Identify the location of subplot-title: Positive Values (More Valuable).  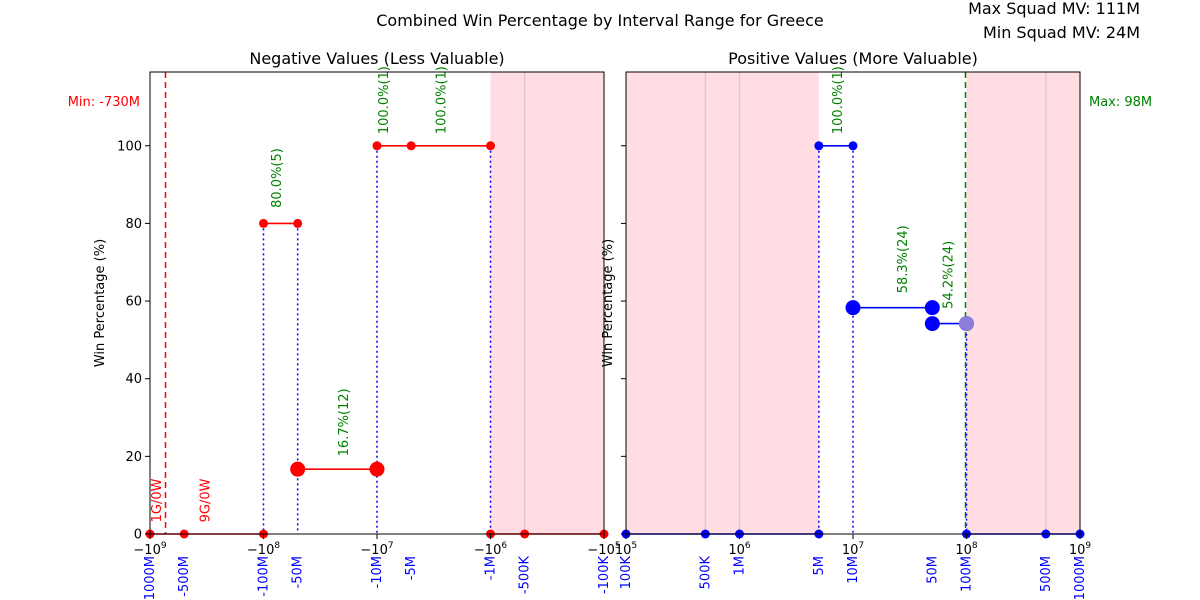
(853, 58).